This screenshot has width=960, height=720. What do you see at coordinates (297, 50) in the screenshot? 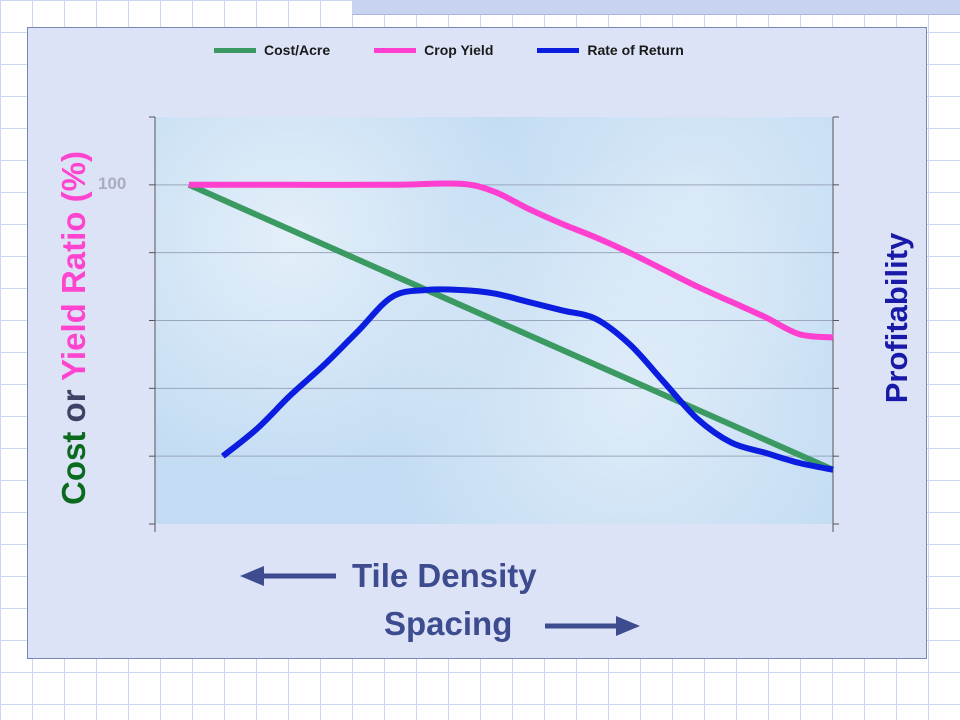
I see `legend-label-cost: Cost/Acre` at bounding box center [297, 50].